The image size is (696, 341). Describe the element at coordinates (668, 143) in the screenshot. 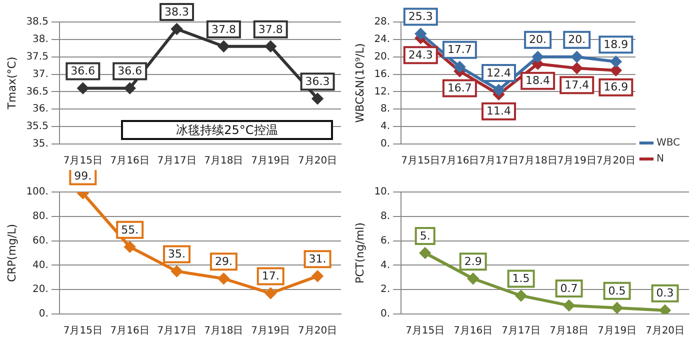

I see `legend-label: WBC` at that location.